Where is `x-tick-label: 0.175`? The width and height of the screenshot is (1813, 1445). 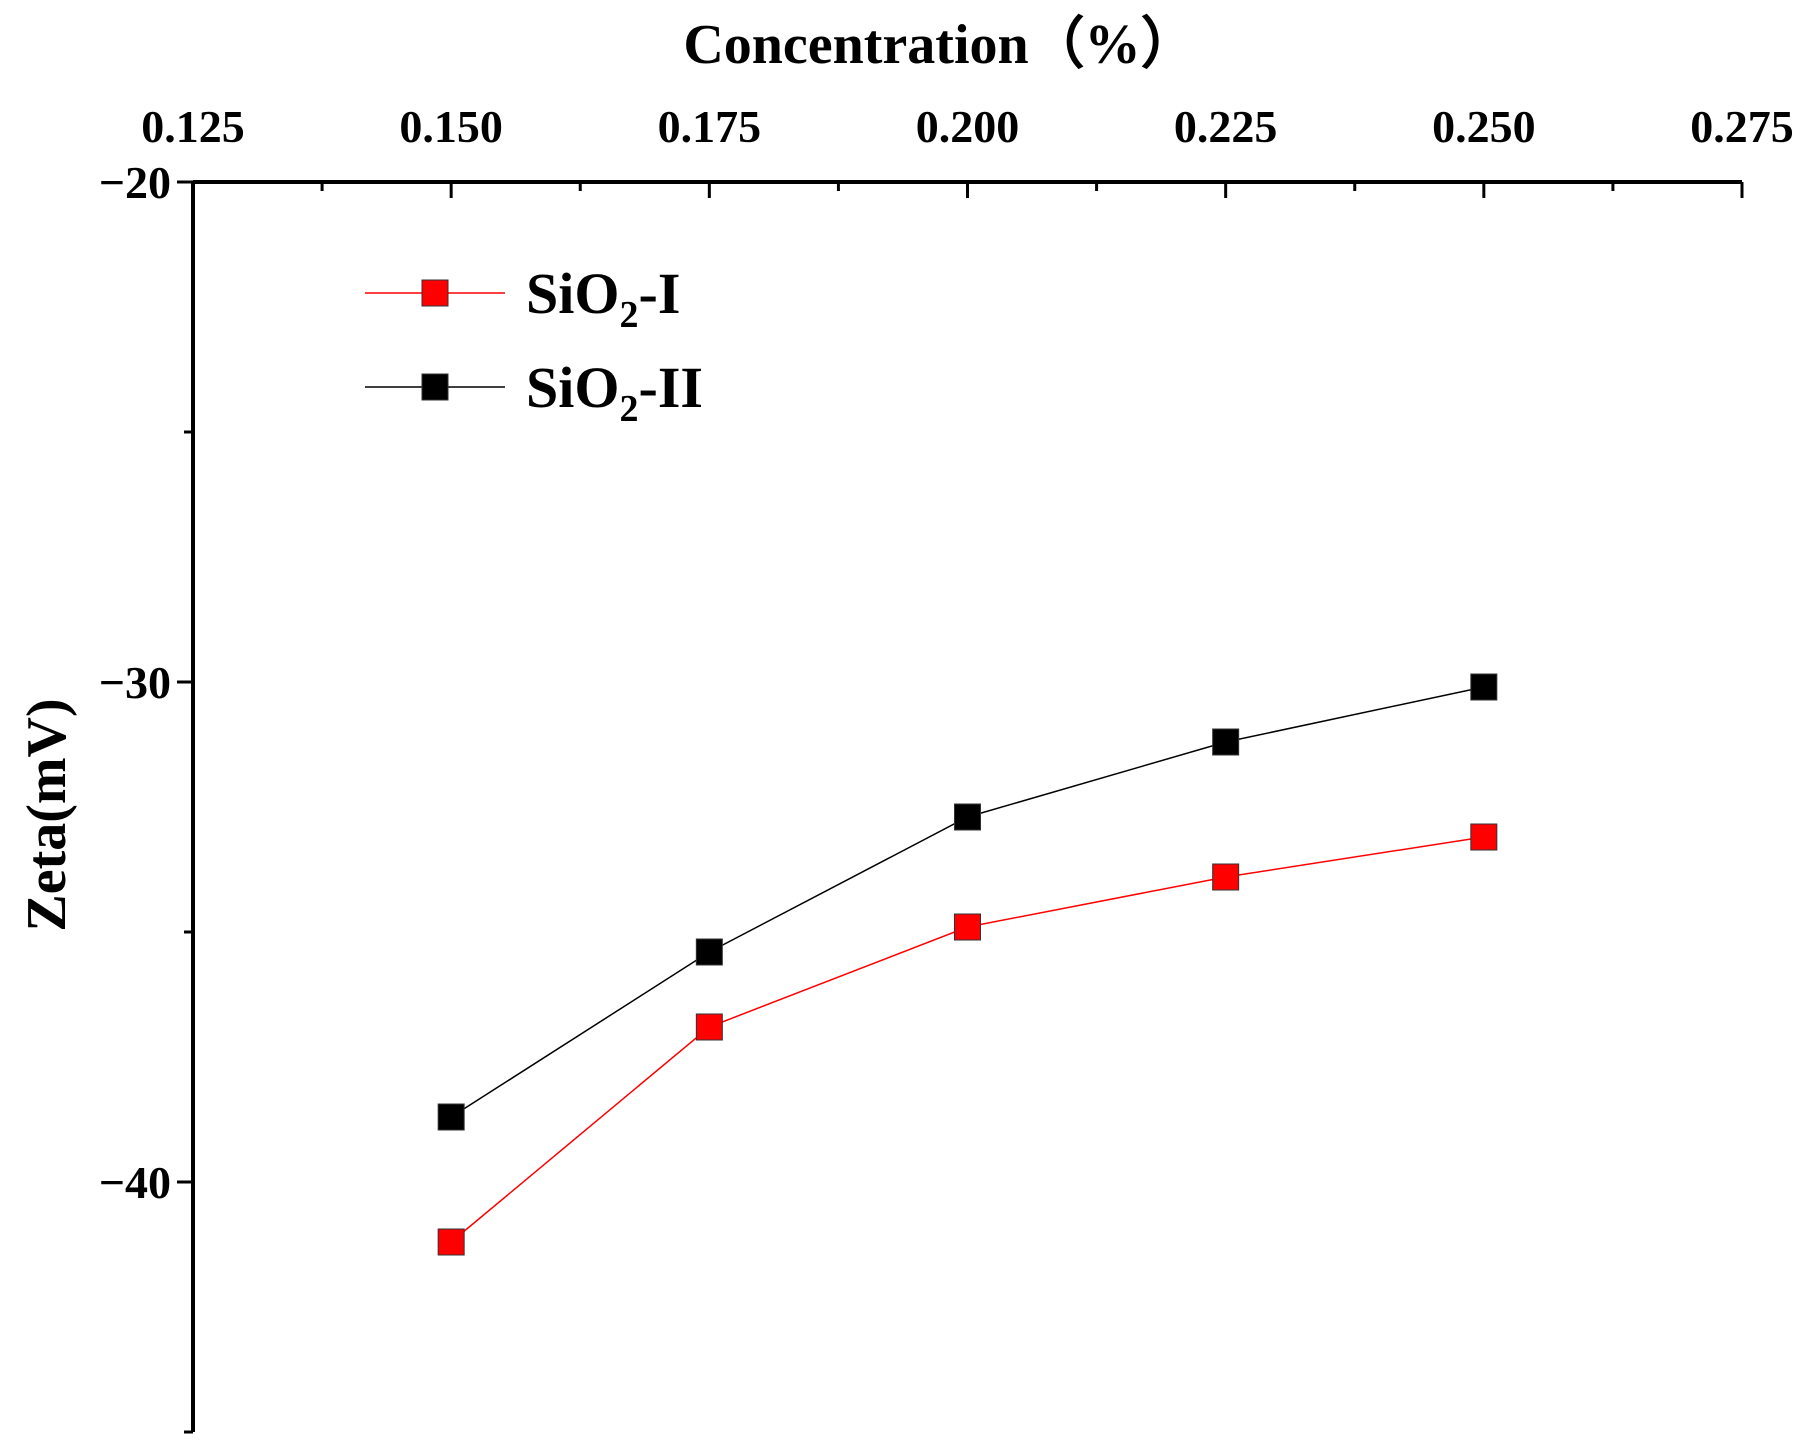
x-tick-label: 0.175 is located at coordinates (710, 126).